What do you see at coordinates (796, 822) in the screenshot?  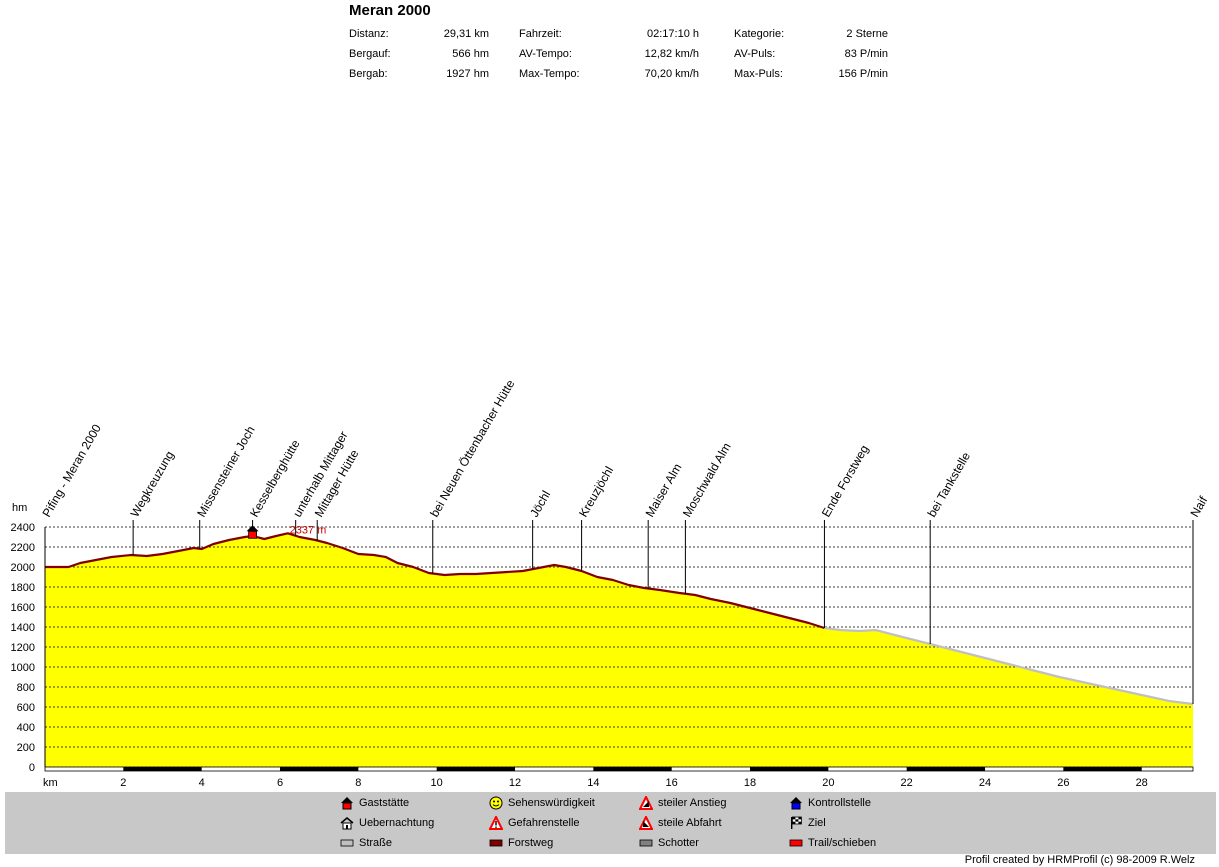 I see `checkered-flag-icon` at bounding box center [796, 822].